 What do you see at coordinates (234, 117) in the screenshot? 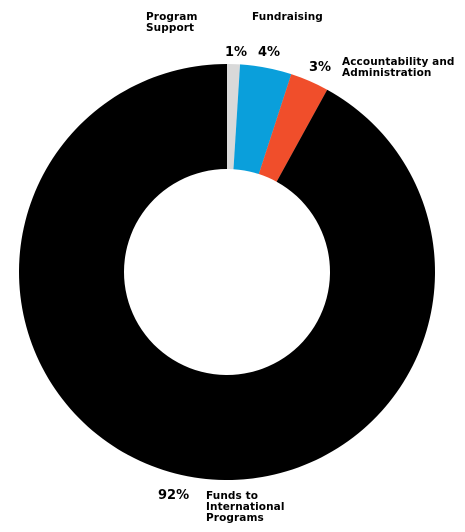
I see `slice-program-support` at bounding box center [234, 117].